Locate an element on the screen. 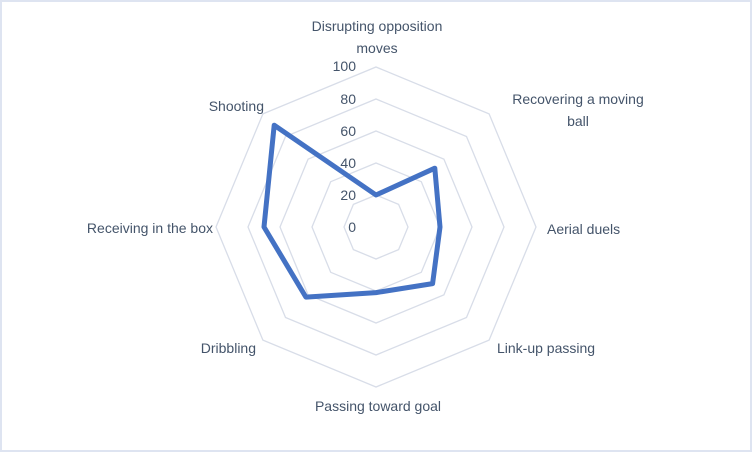  category-label-receiving-in-the-box: Receiving in the box is located at coordinates (149, 228).